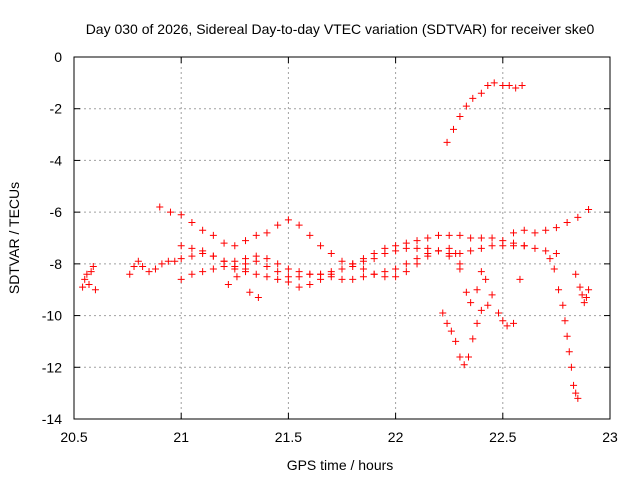 The image size is (640, 480). Describe the element at coordinates (484, 112) in the screenshot. I see `series-arc-f` at that location.